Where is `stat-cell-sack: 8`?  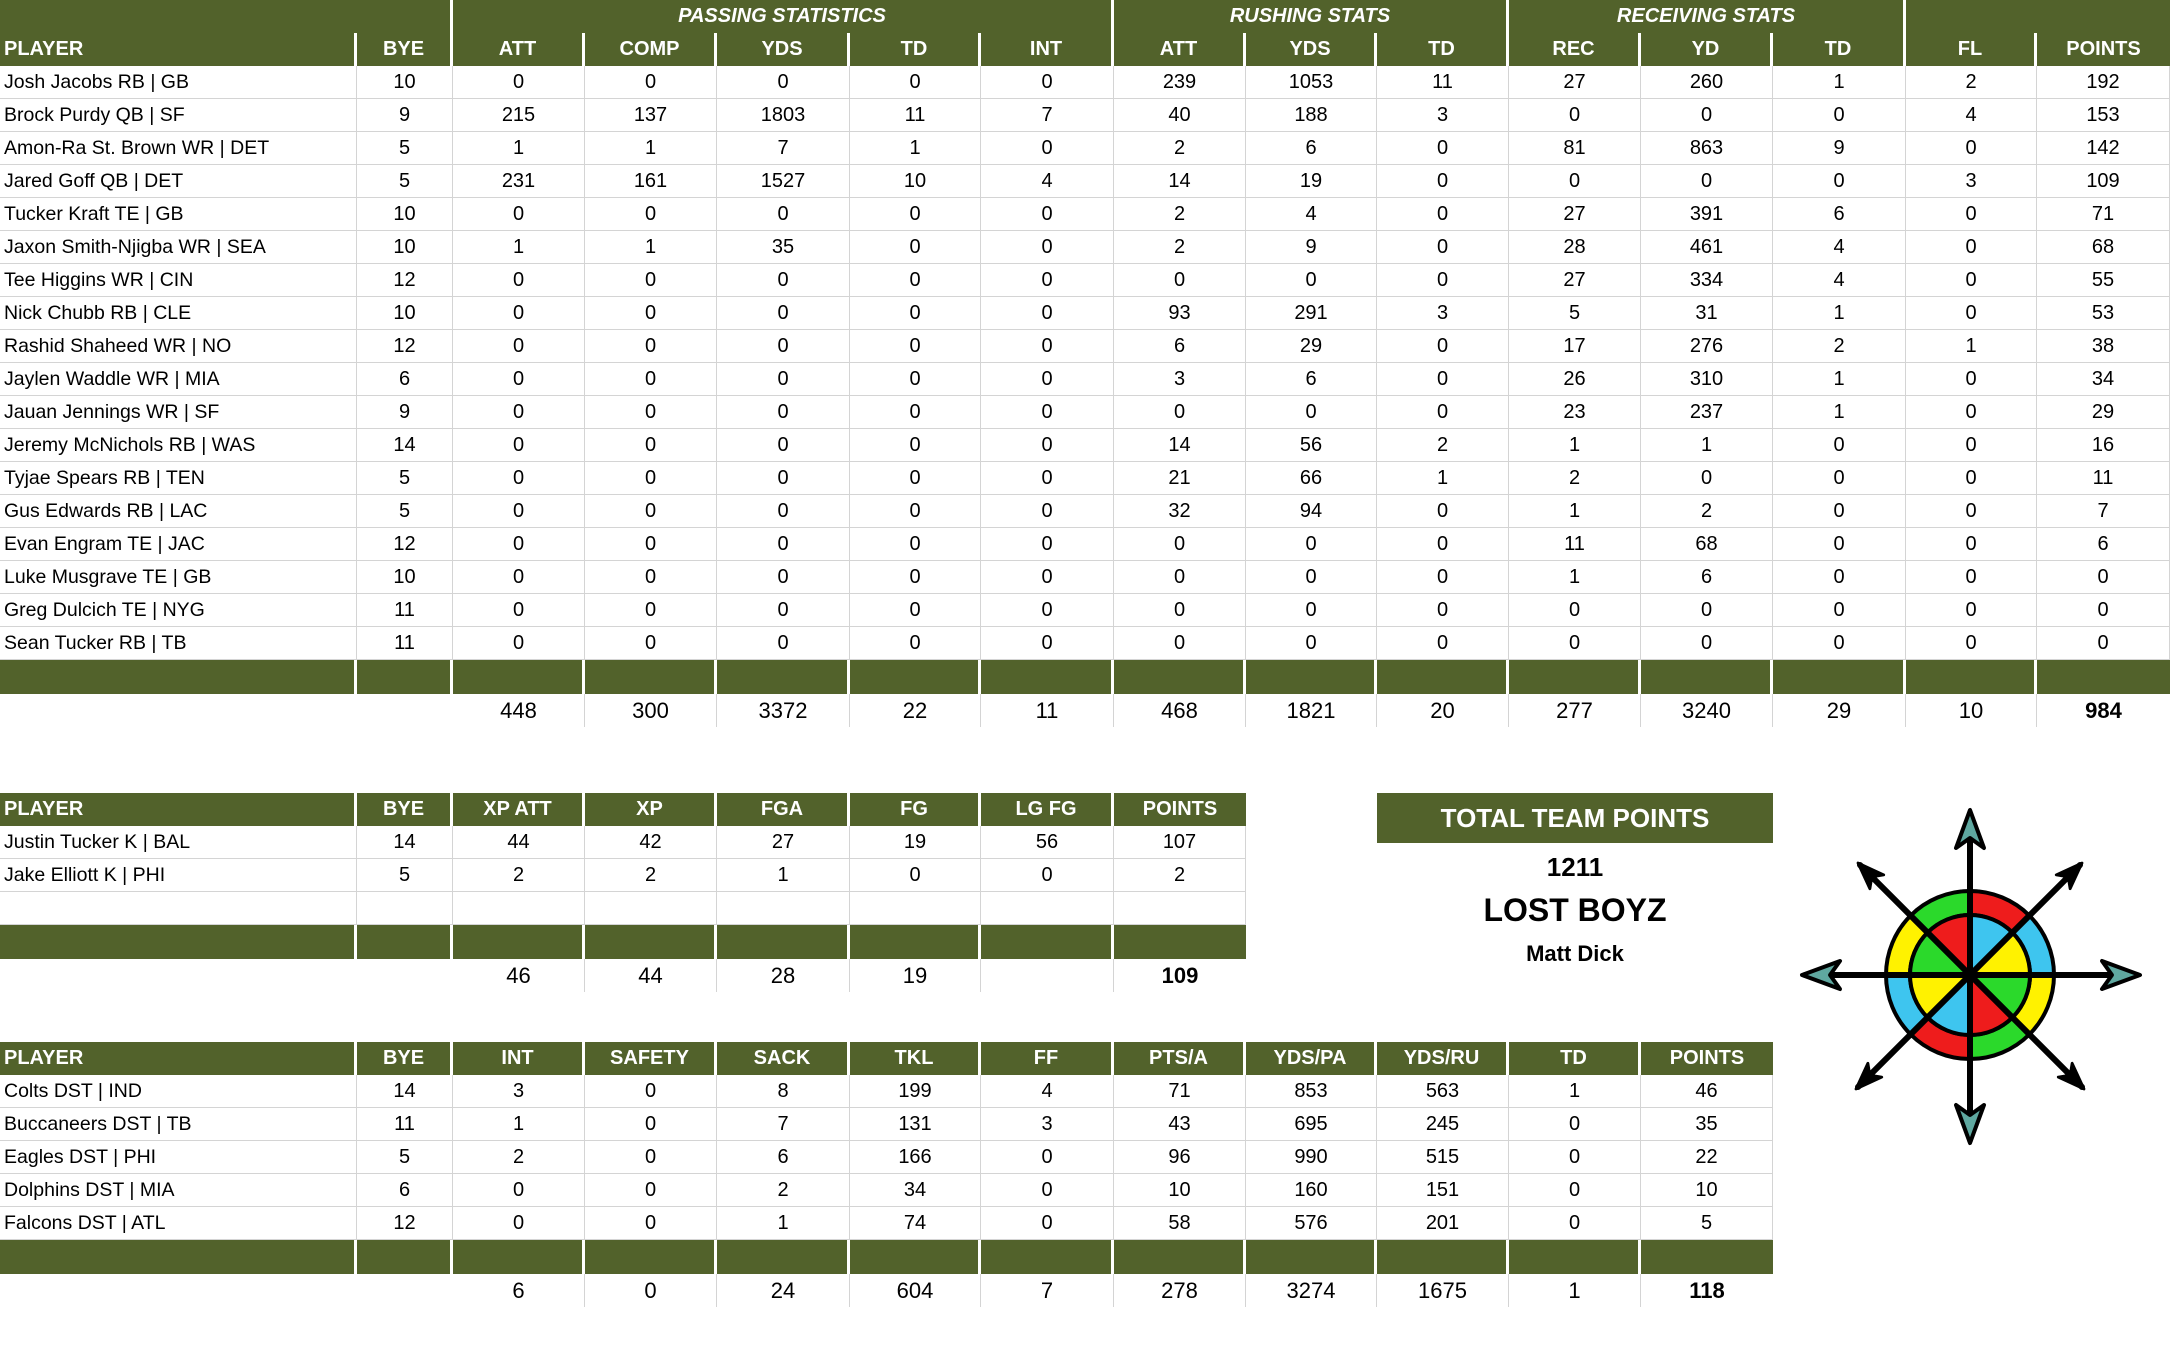
stat-cell-sack: 8 is located at coordinates (783, 1091).